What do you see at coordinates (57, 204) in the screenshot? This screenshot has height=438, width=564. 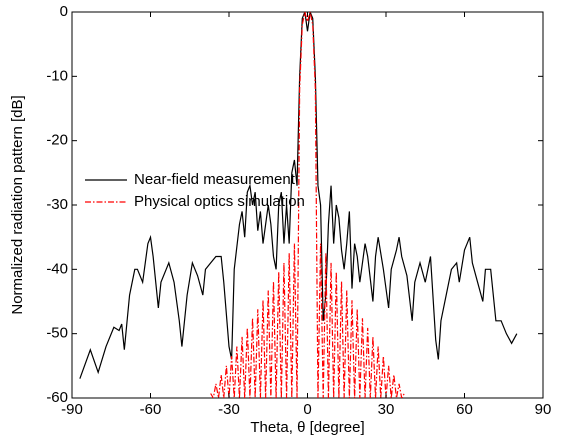 I see `y-tick-label: -30` at bounding box center [57, 204].